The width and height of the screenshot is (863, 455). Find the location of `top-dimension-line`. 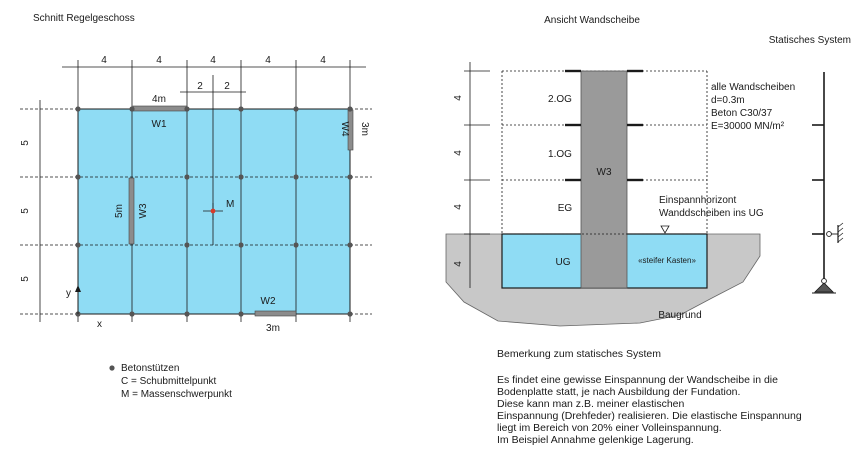

top-dimension-line is located at coordinates (214, 79).